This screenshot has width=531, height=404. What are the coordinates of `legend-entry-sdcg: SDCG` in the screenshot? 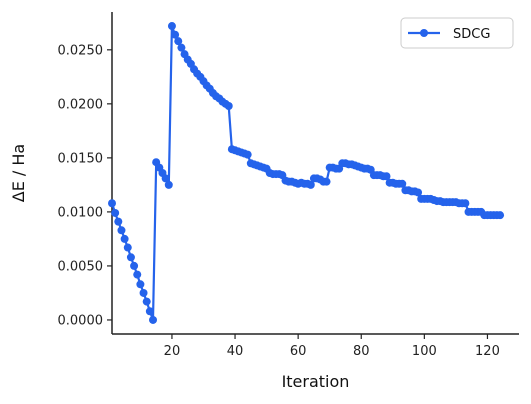 It's located at (471, 34).